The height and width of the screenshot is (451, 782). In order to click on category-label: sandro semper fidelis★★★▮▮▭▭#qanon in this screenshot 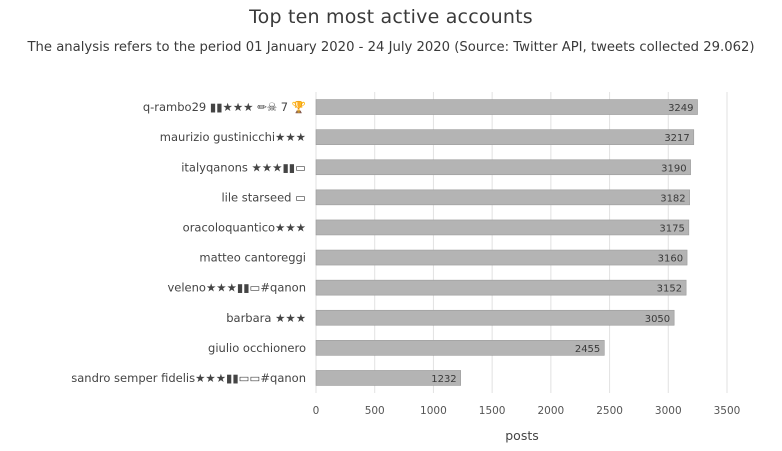, I will do `click(188, 378)`.